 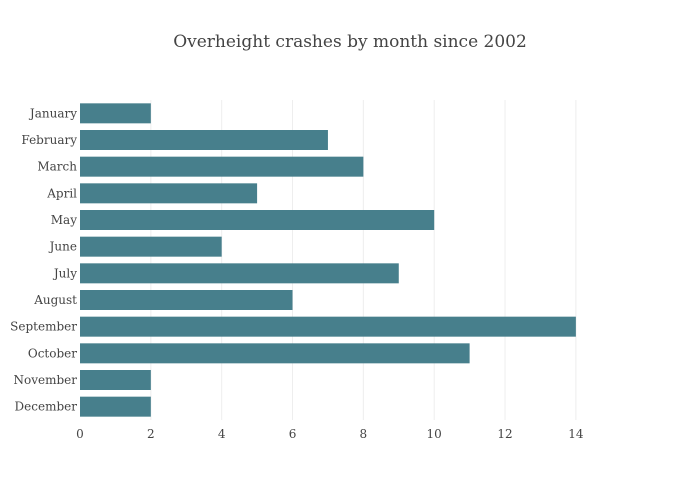 I want to click on y-tick-label: December, so click(x=46, y=407).